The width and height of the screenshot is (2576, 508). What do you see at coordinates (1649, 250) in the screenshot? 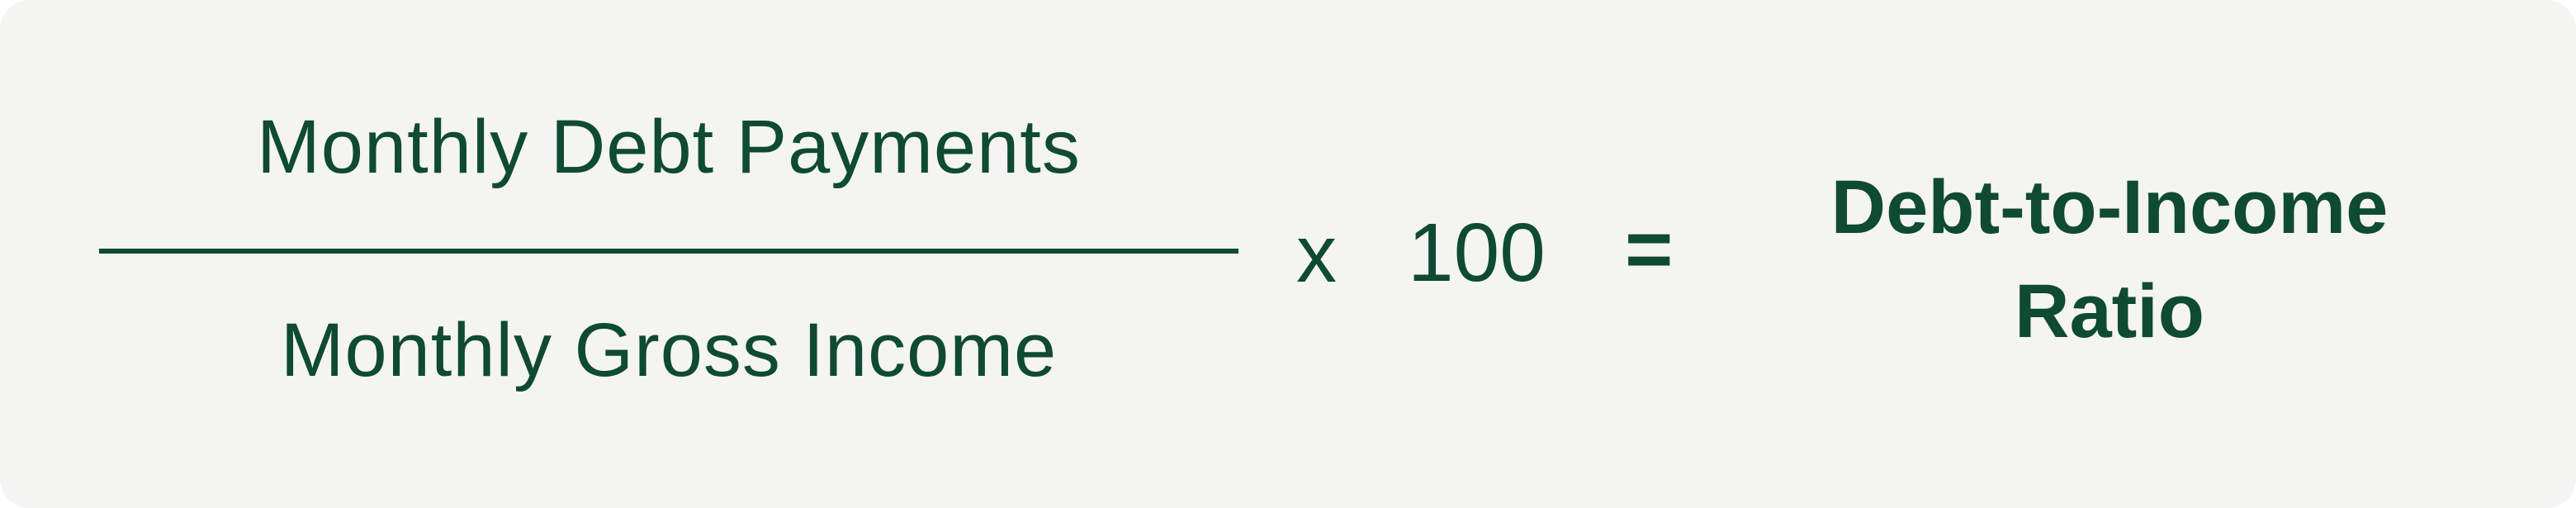
I see `equals-sign: =` at bounding box center [1649, 250].